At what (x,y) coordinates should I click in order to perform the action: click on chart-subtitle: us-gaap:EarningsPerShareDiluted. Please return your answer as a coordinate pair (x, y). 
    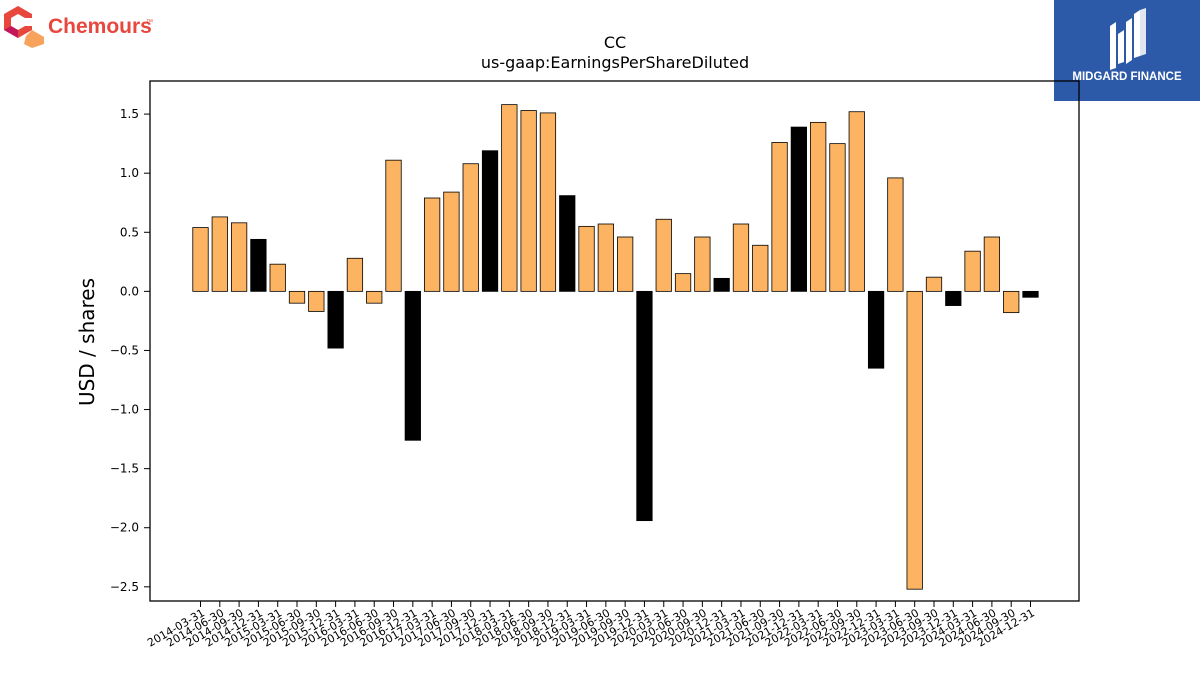
    Looking at the image, I should click on (615, 62).